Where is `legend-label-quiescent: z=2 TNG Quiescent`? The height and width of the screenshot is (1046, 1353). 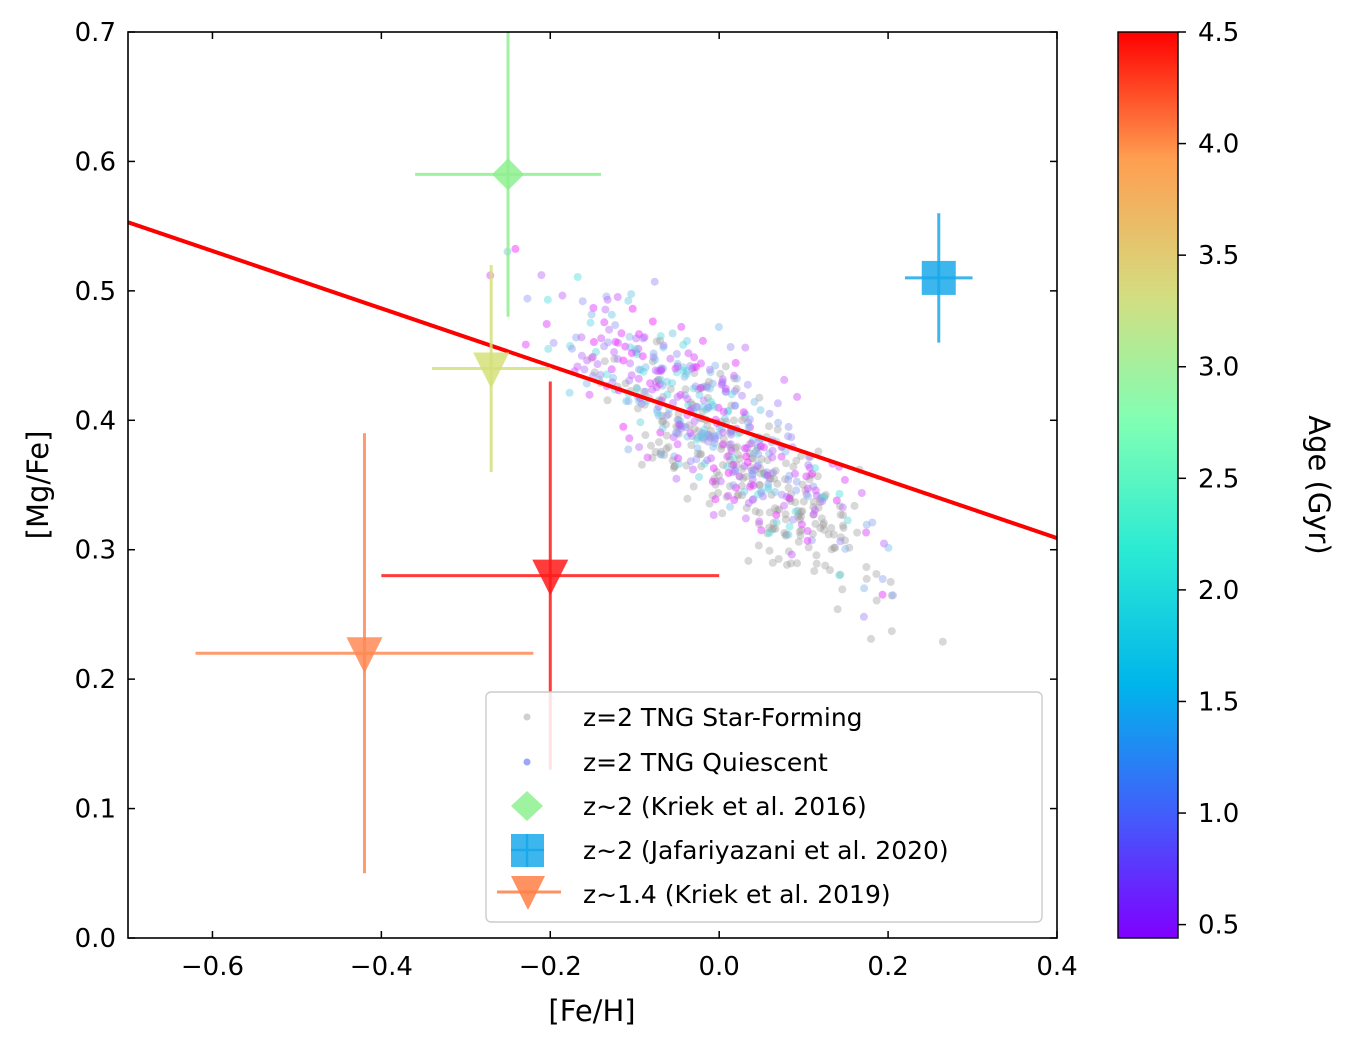 legend-label-quiescent: z=2 TNG Quiescent is located at coordinates (705, 762).